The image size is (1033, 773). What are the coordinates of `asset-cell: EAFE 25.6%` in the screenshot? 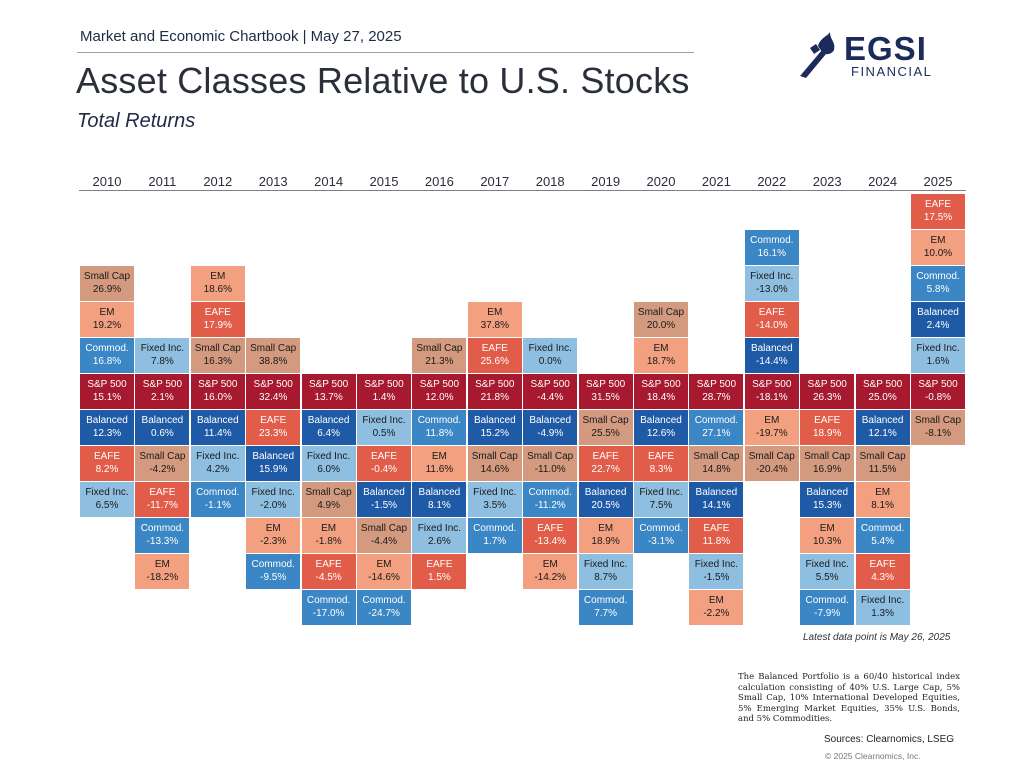 It's located at (494, 355).